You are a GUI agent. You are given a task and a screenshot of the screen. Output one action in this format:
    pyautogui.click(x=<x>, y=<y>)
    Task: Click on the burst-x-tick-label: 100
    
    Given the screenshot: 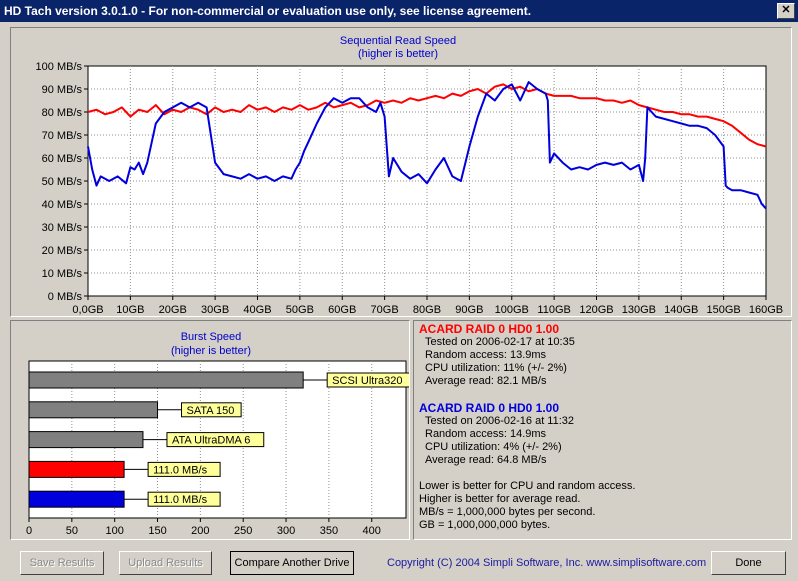 What is the action you would take?
    pyautogui.click(x=115, y=531)
    